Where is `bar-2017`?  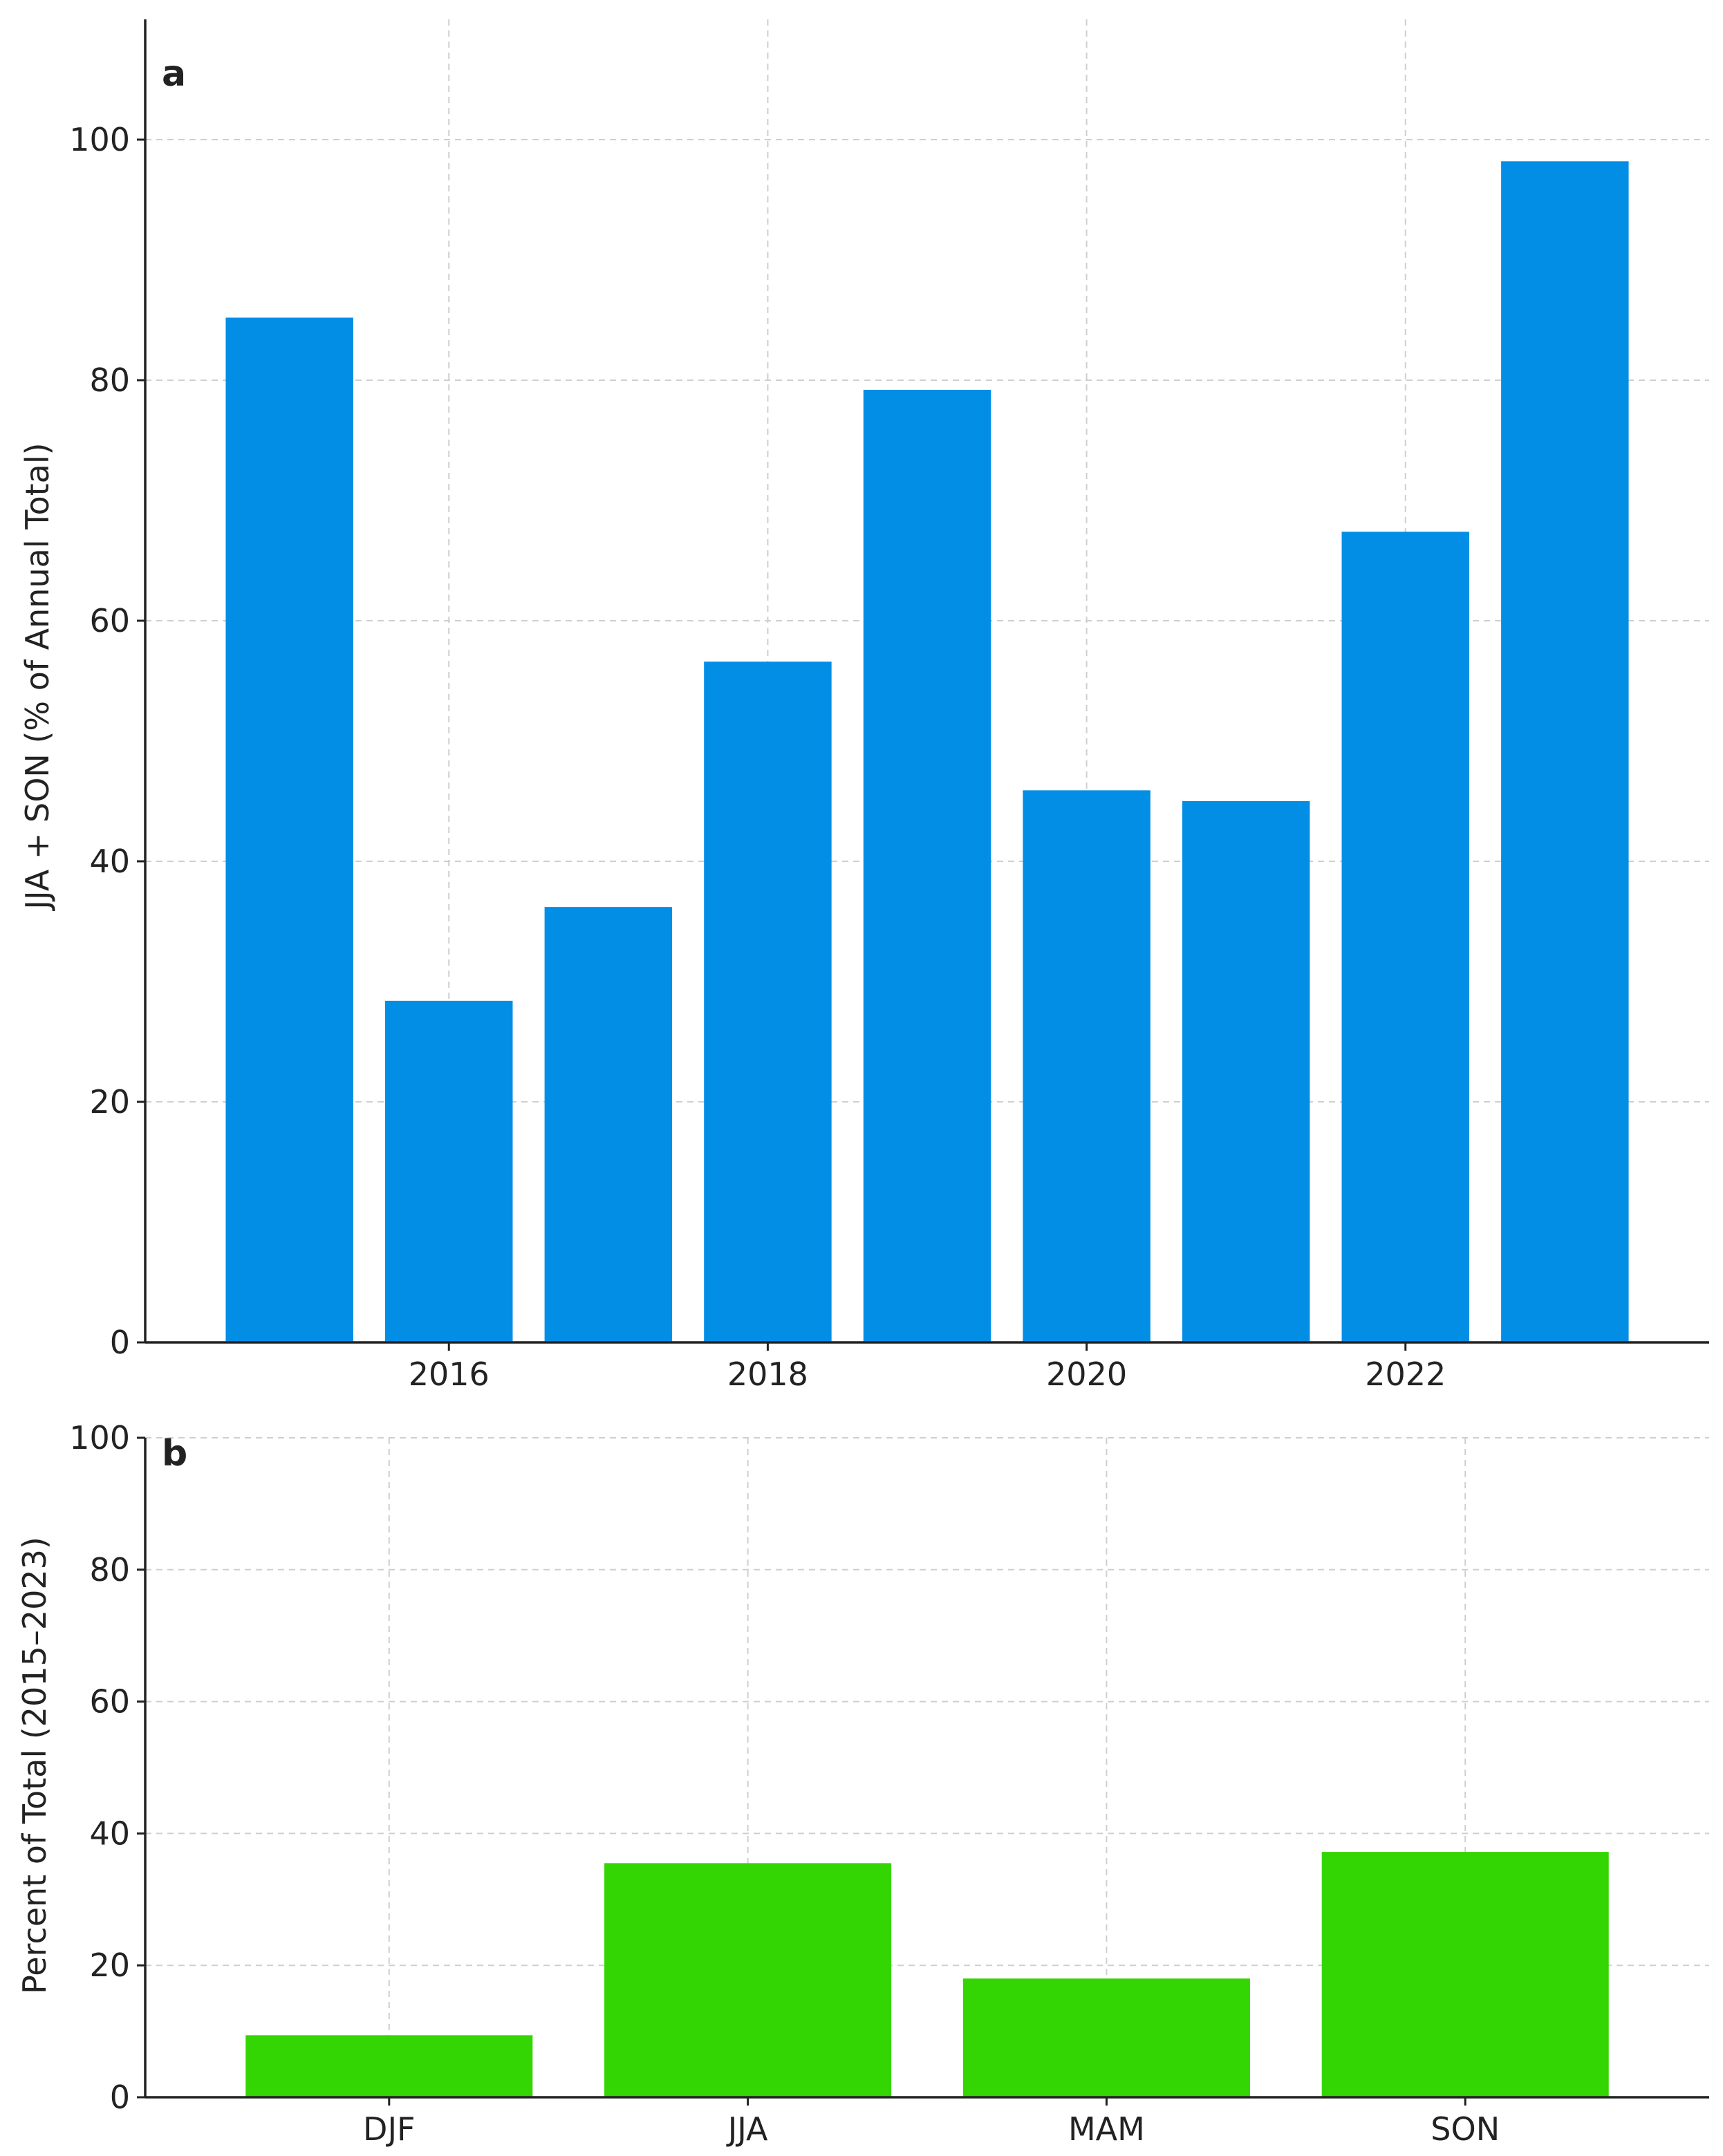 bar-2017 is located at coordinates (608, 1124).